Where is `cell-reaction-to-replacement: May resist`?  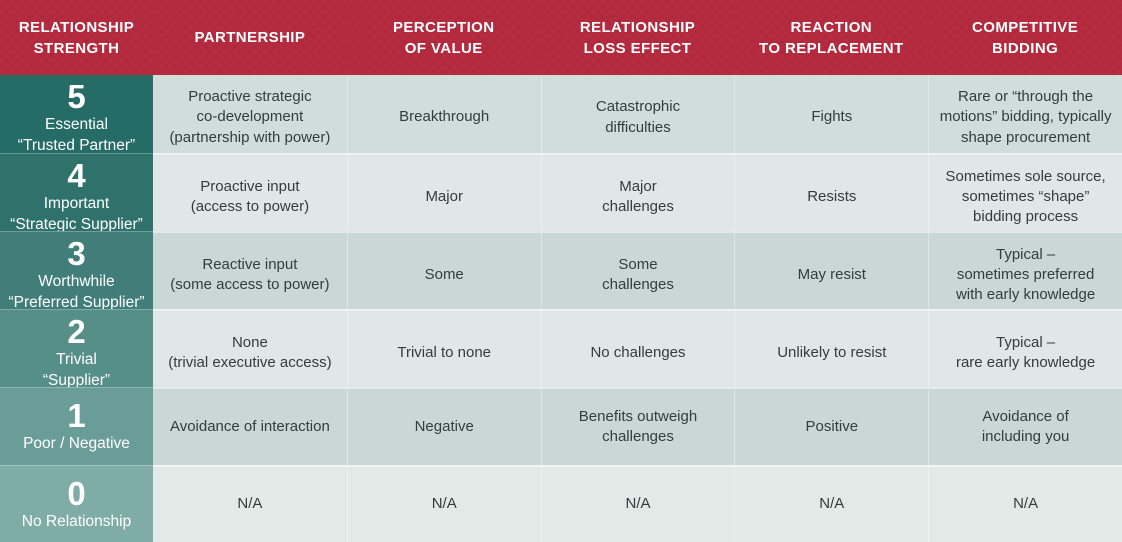
cell-reaction-to-replacement: May resist is located at coordinates (831, 274).